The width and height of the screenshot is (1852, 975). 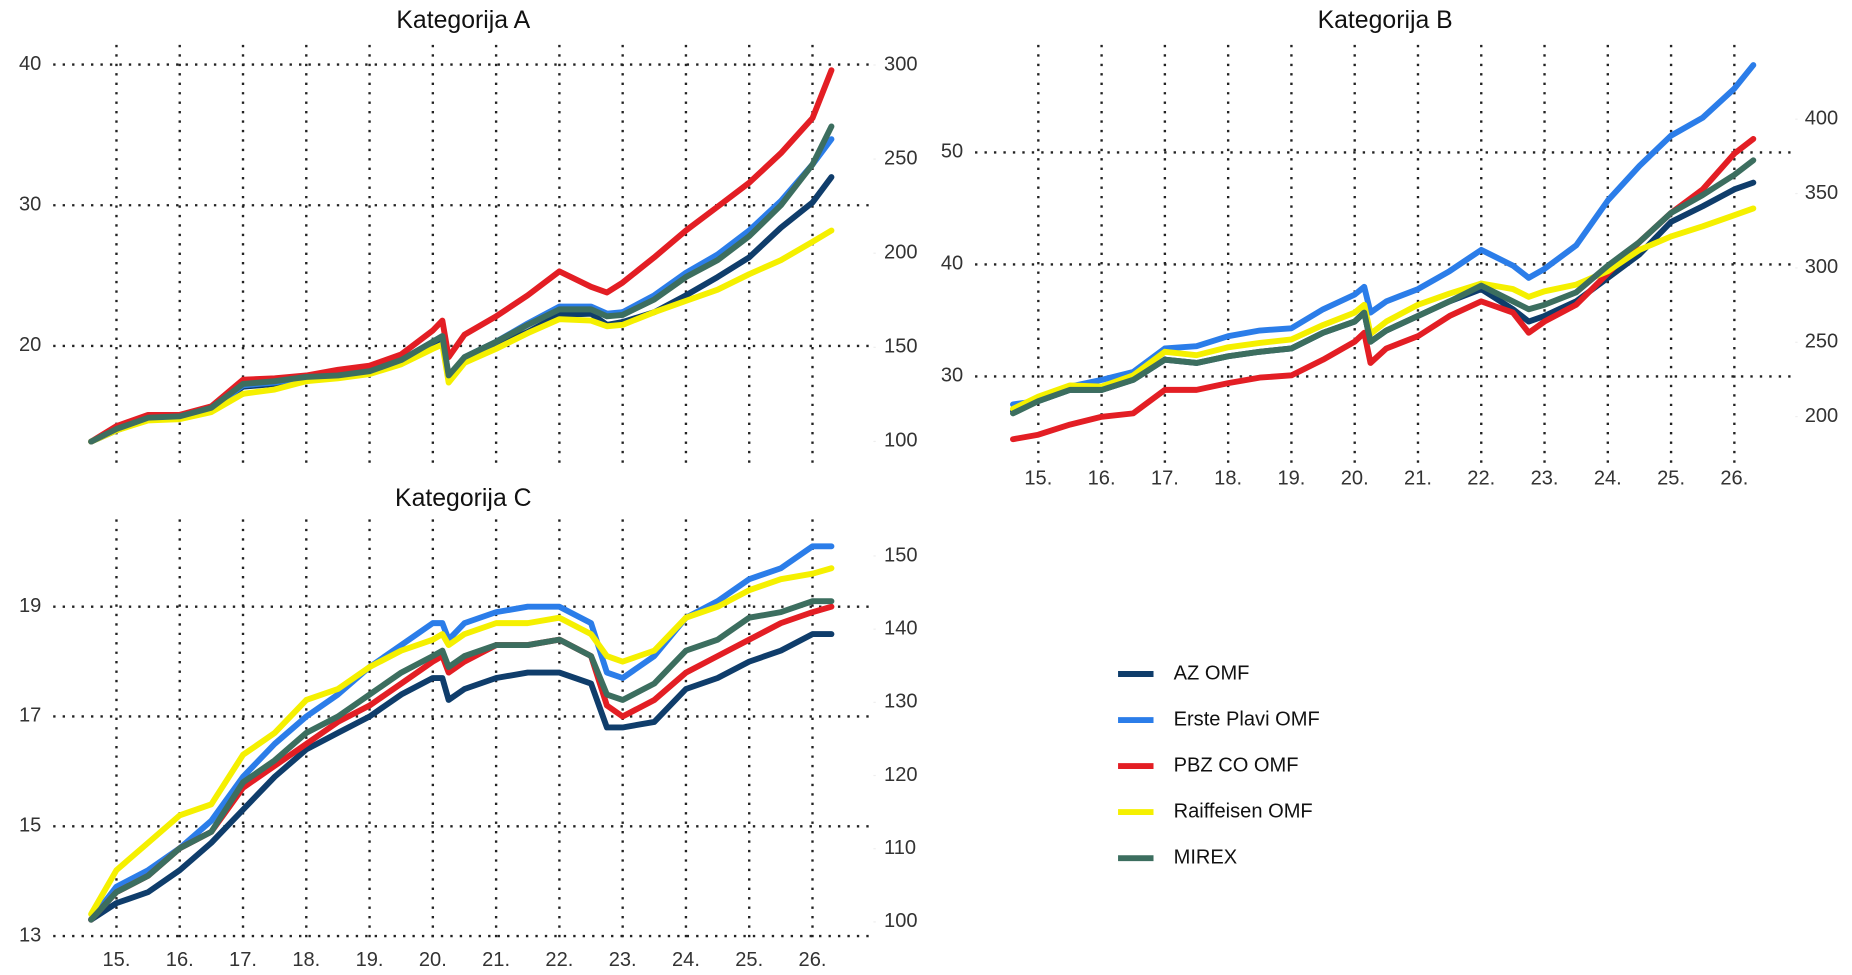 I want to click on chart-title: Kategorija C, so click(x=463, y=498).